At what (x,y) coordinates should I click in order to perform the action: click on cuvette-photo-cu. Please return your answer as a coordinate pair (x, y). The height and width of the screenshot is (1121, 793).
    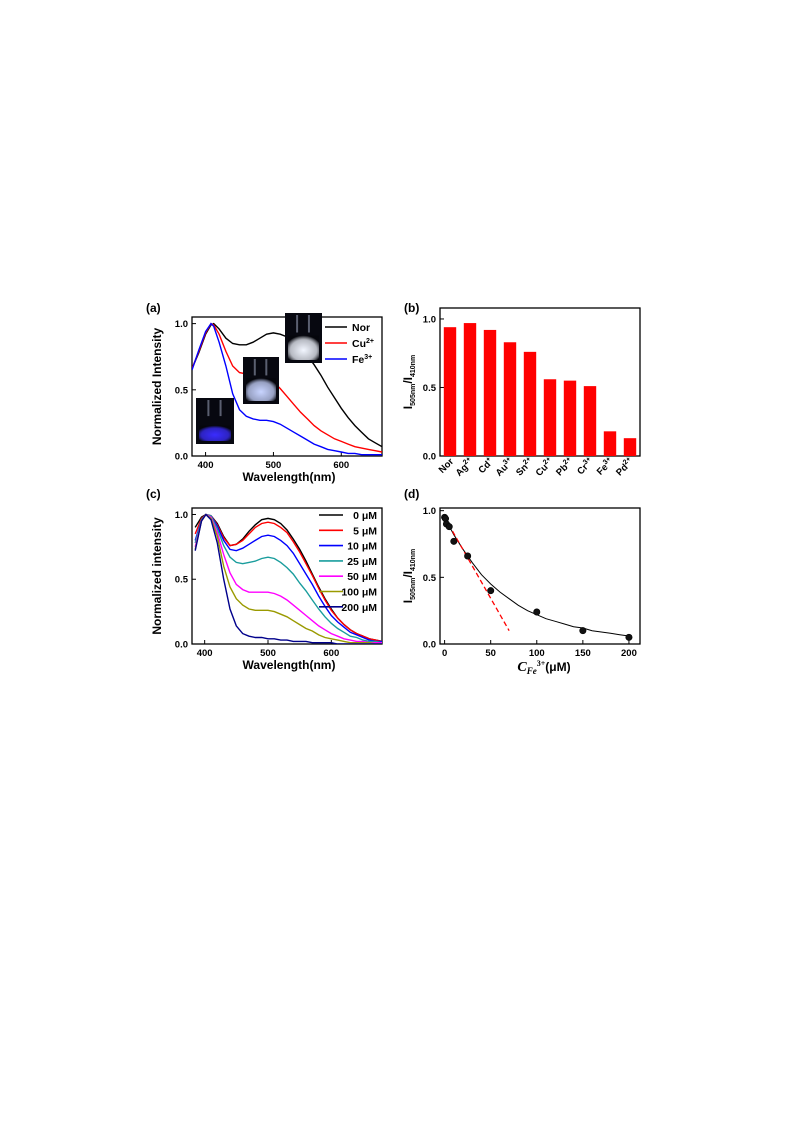
    Looking at the image, I should click on (261, 380).